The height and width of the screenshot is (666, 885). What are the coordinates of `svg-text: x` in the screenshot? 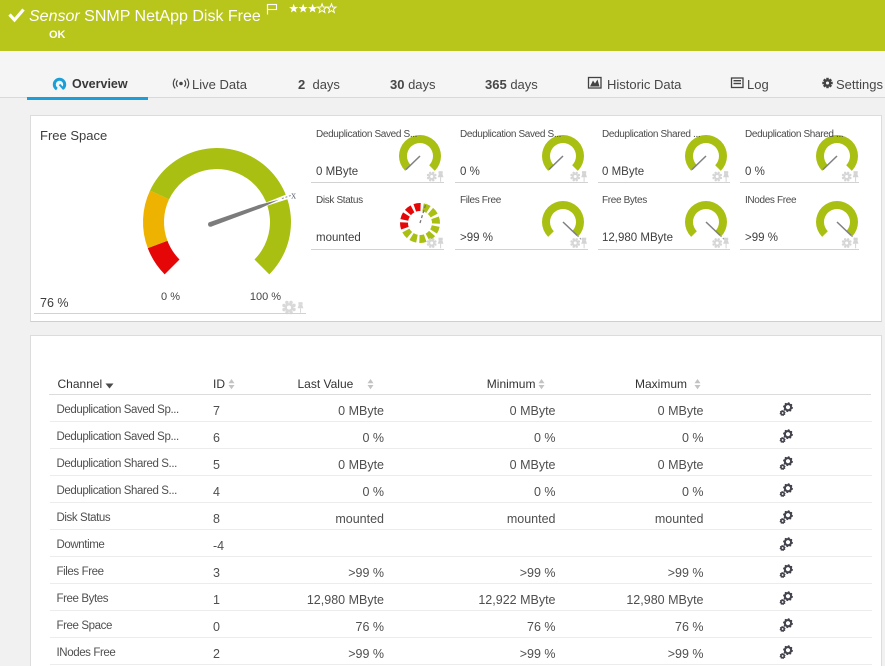 It's located at (293, 196).